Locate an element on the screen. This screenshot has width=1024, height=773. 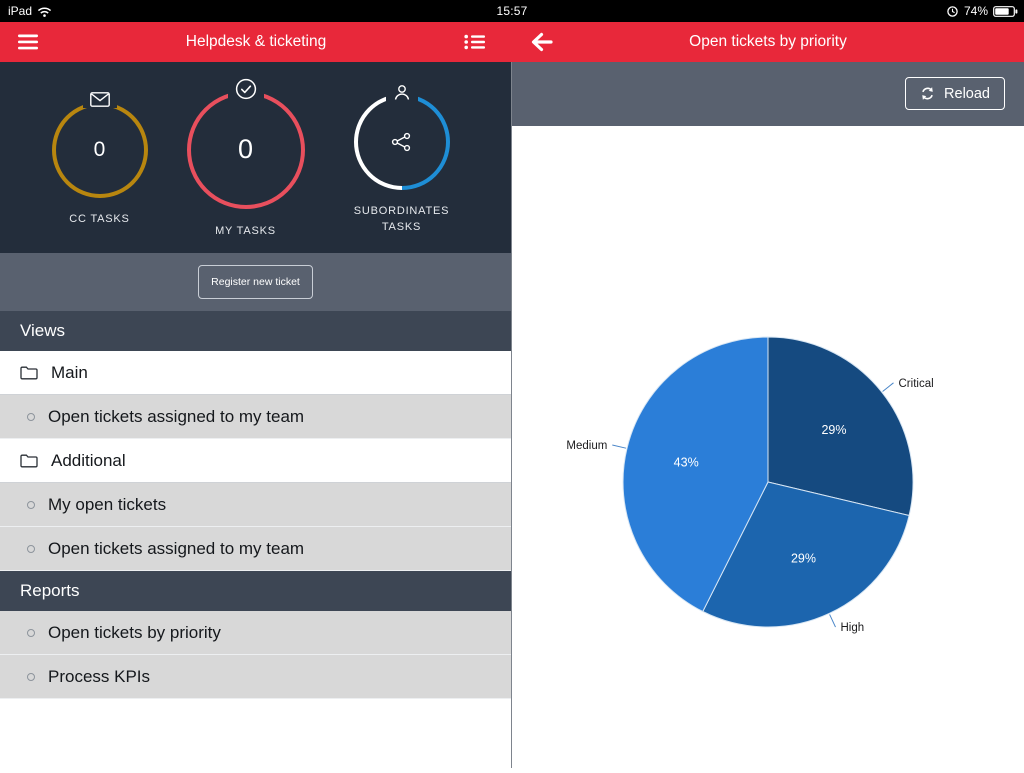
gauge-my-tasks: 0 MY TASKS is located at coordinates (246, 157).